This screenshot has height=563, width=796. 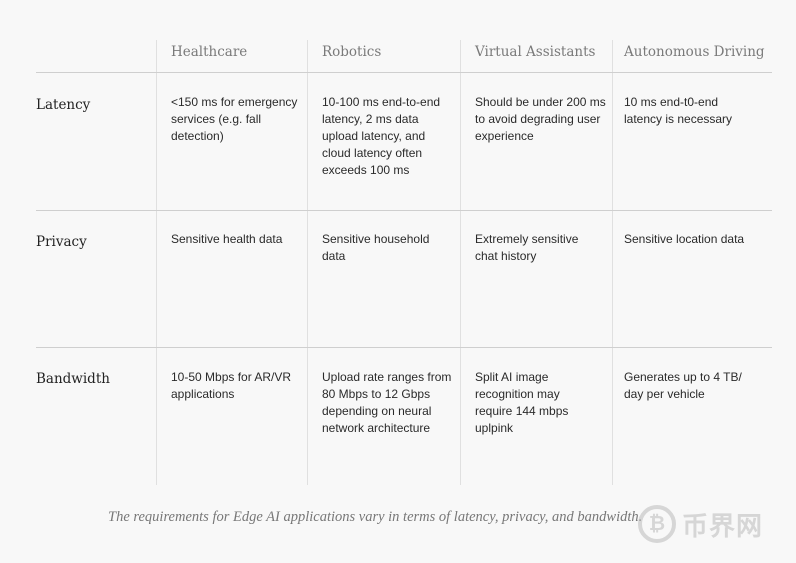 I want to click on table-cell: Extremely sensitive chat history, so click(x=527, y=247).